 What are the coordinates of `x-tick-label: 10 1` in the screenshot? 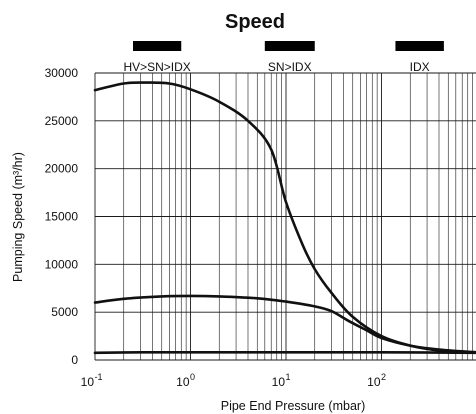 It's located at (281, 380).